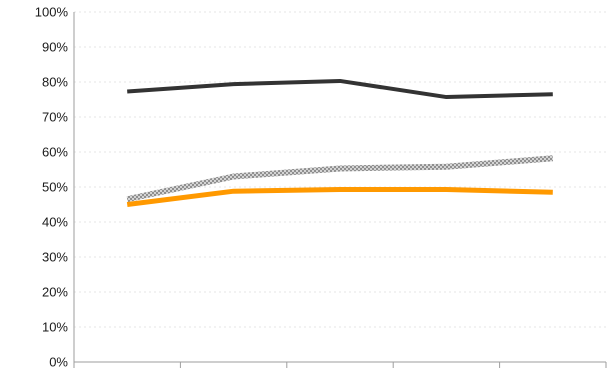  Describe the element at coordinates (55, 47) in the screenshot. I see `y-tick-label: 90%` at that location.